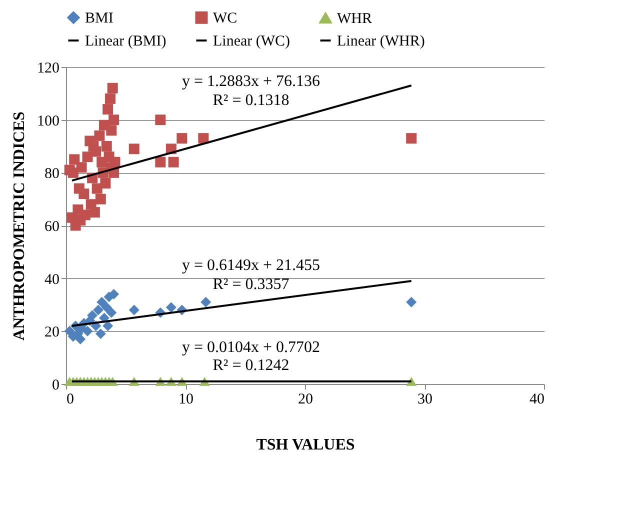 The width and height of the screenshot is (622, 521). I want to click on legend-label: WHR, so click(354, 18).